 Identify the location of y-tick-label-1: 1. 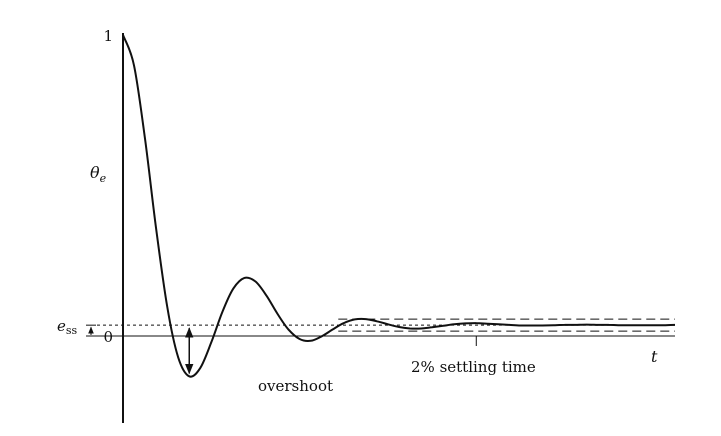
(108, 36).